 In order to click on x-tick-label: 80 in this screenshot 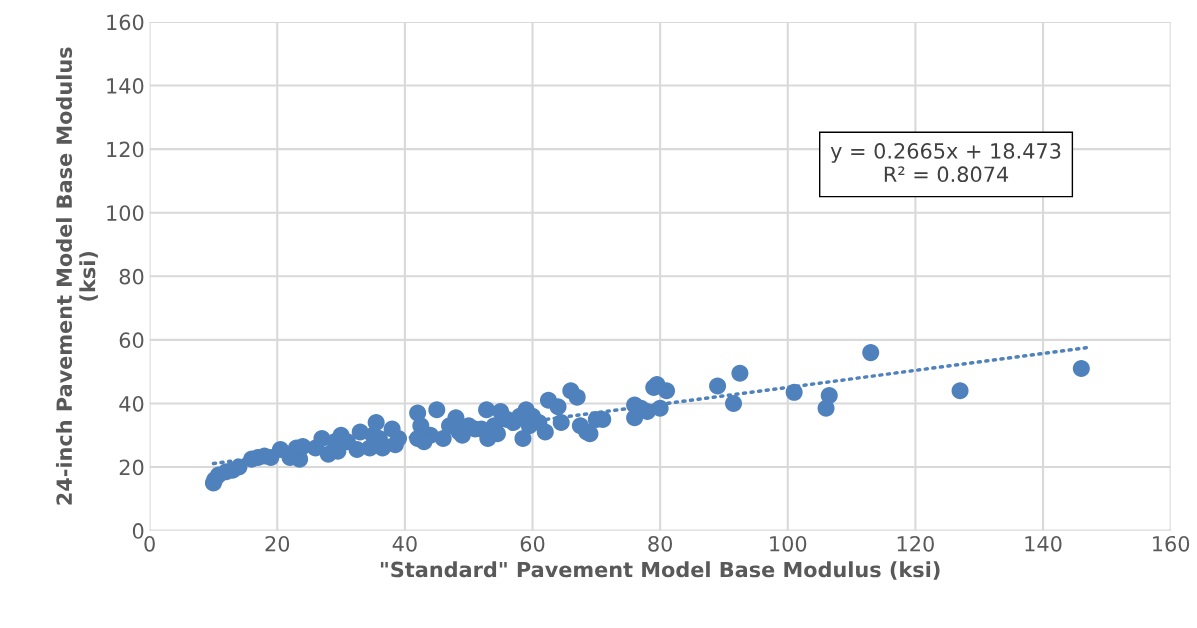, I will do `click(660, 543)`.